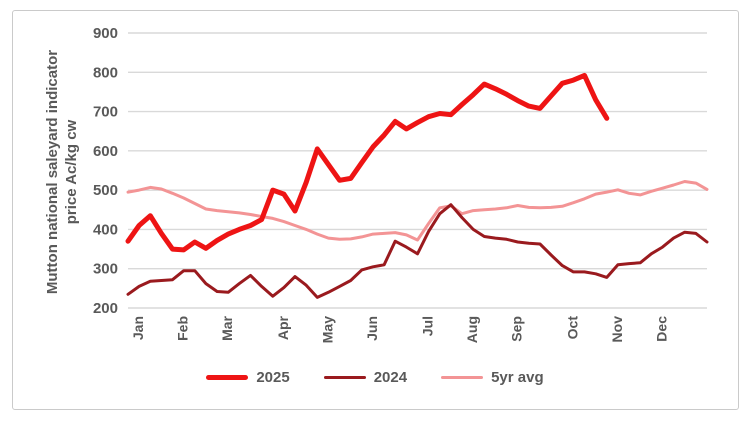  Describe the element at coordinates (417, 211) in the screenshot. I see `series-line-5yr-avg` at that location.